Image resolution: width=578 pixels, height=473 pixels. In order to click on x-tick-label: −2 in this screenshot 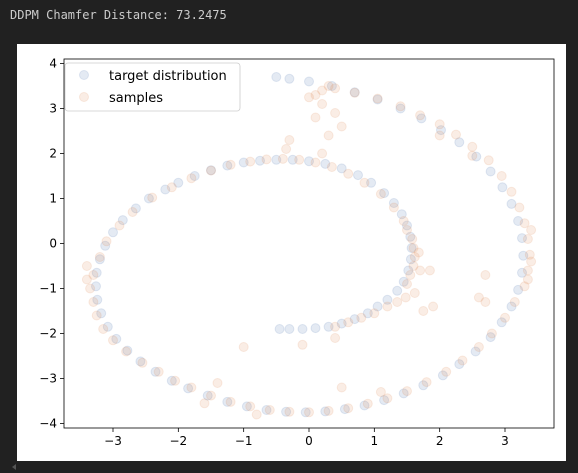, I will do `click(178, 441)`.